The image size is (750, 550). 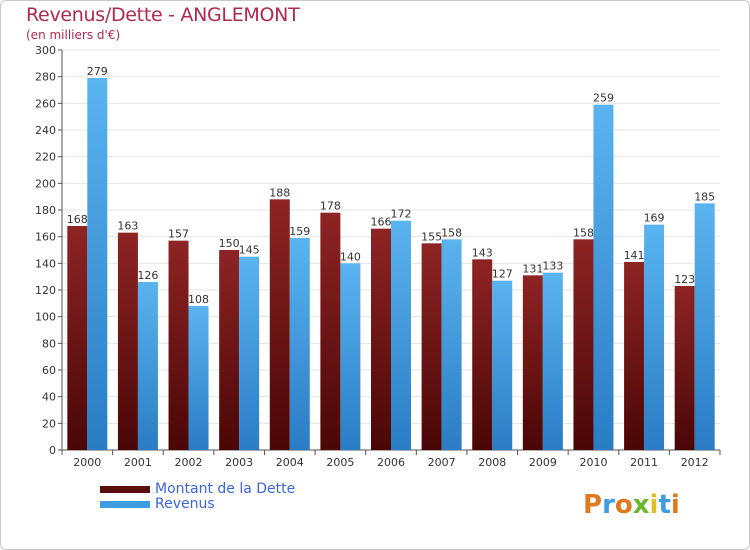 I want to click on legend-swatch-revenus, so click(x=125, y=504).